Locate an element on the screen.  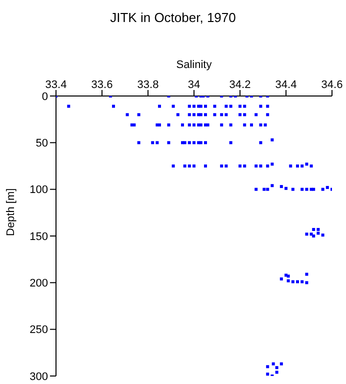
x-tick-label: 34 is located at coordinates (194, 85).